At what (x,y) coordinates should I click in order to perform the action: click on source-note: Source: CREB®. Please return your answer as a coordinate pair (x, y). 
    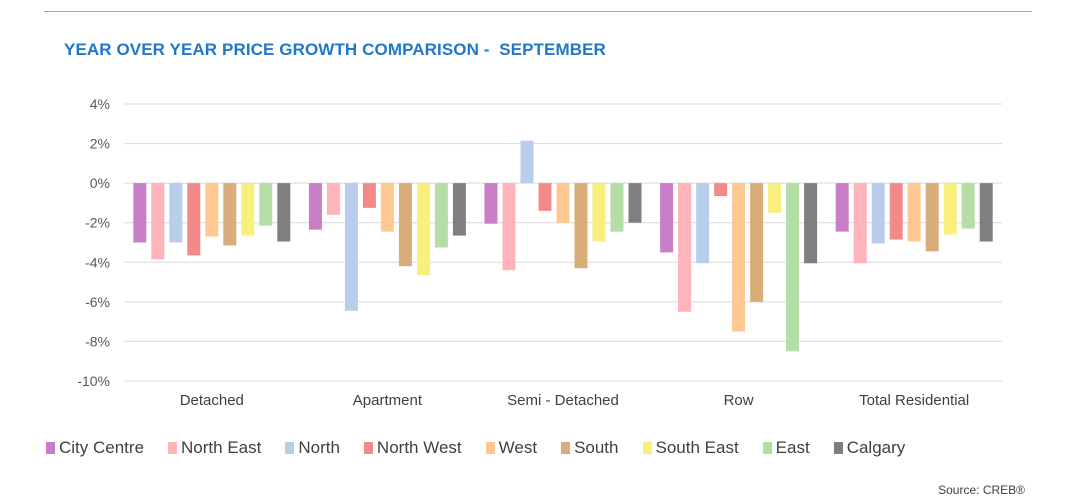
    Looking at the image, I should click on (981, 490).